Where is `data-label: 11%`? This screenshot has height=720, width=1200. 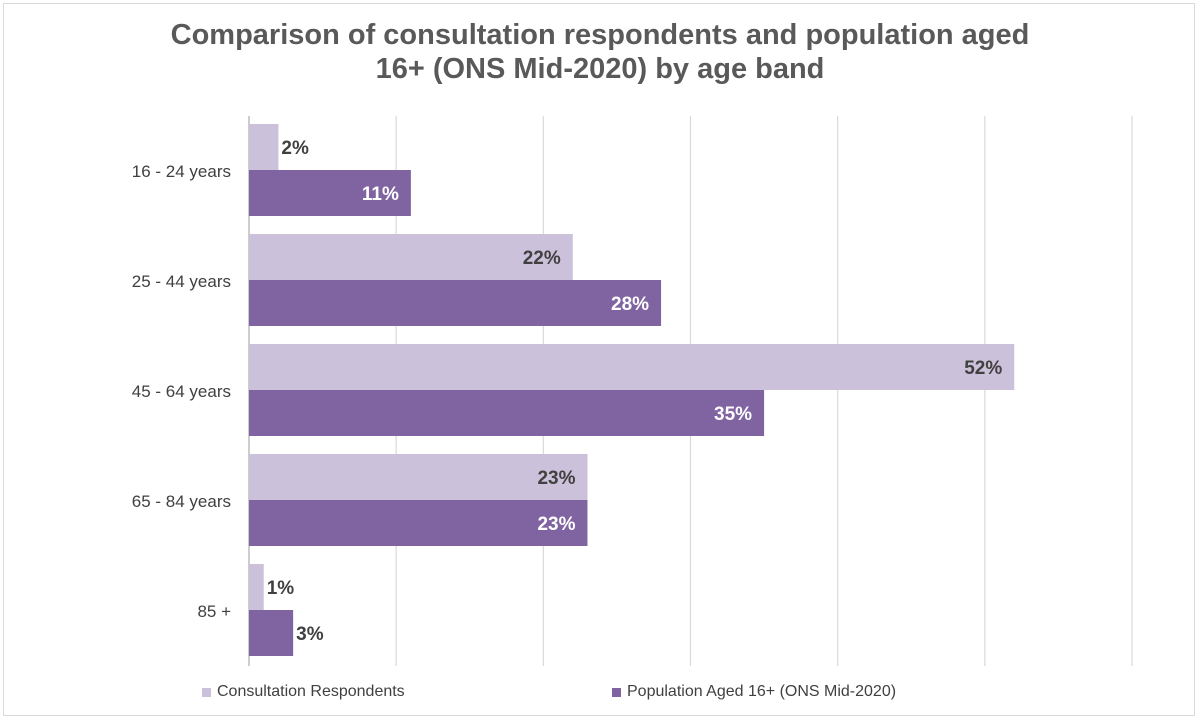
data-label: 11% is located at coordinates (380, 194).